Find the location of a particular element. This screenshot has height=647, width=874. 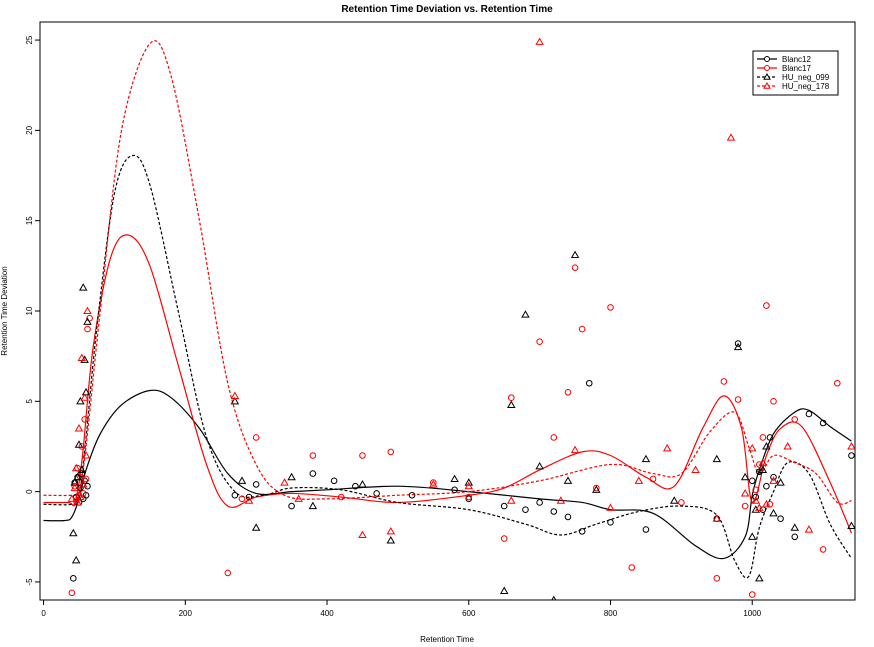

y-tick-label: -5 is located at coordinates (29, 582).